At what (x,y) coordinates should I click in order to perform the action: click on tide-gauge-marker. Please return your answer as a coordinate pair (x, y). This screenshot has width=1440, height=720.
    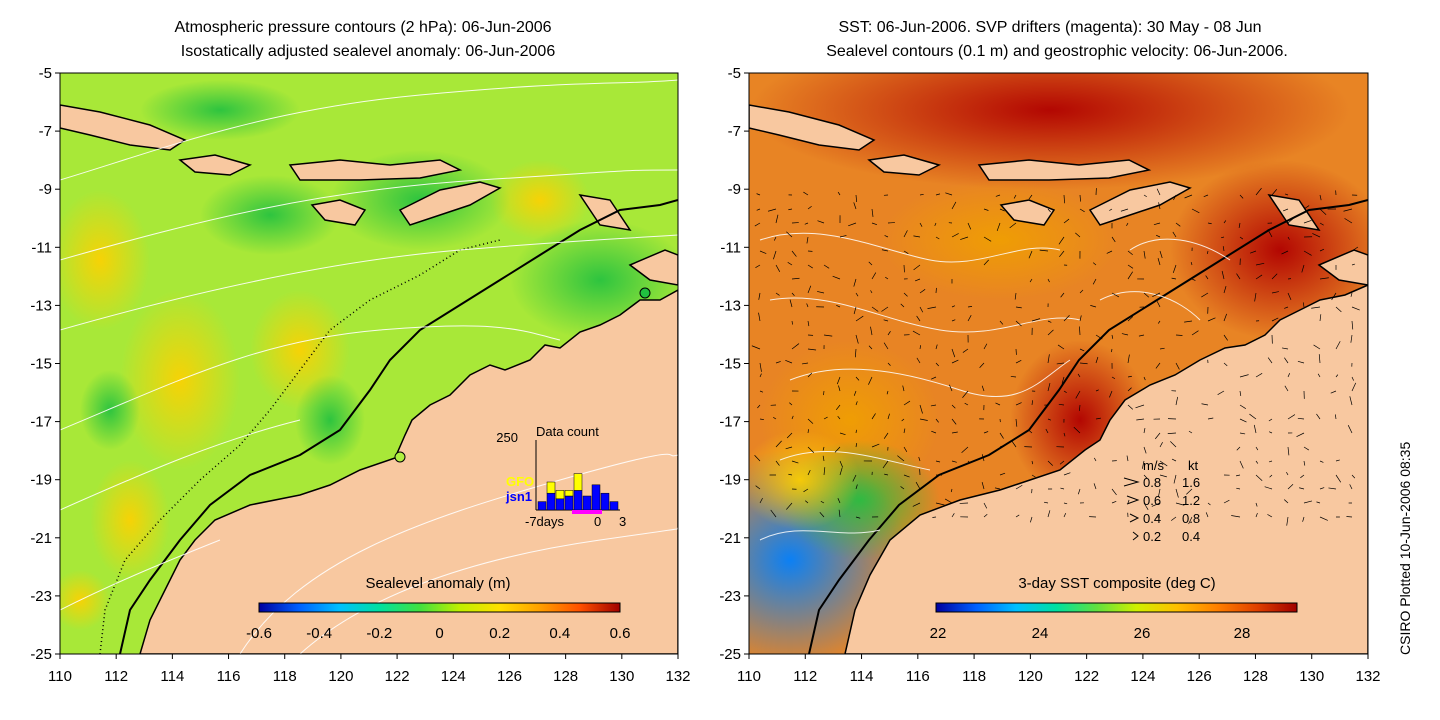
    Looking at the image, I should click on (645, 293).